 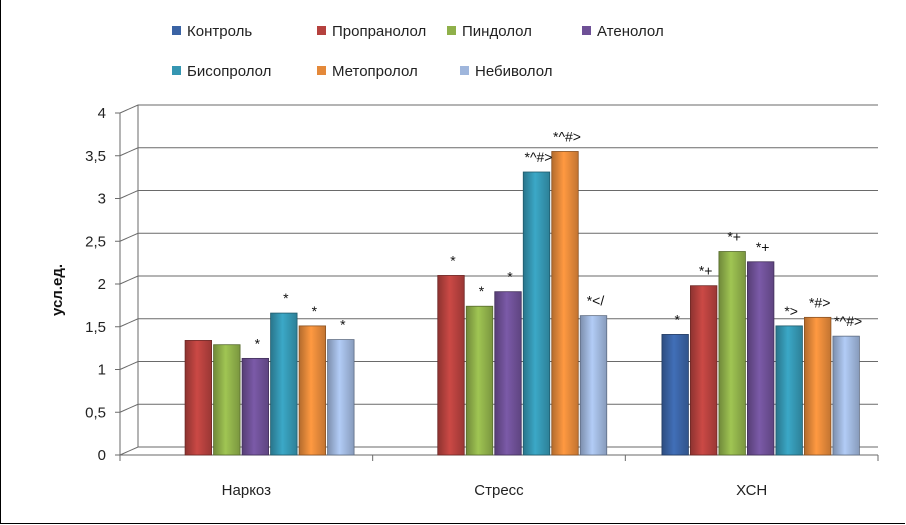 I want to click on y-axis-label: усл.ед., so click(x=57, y=290).